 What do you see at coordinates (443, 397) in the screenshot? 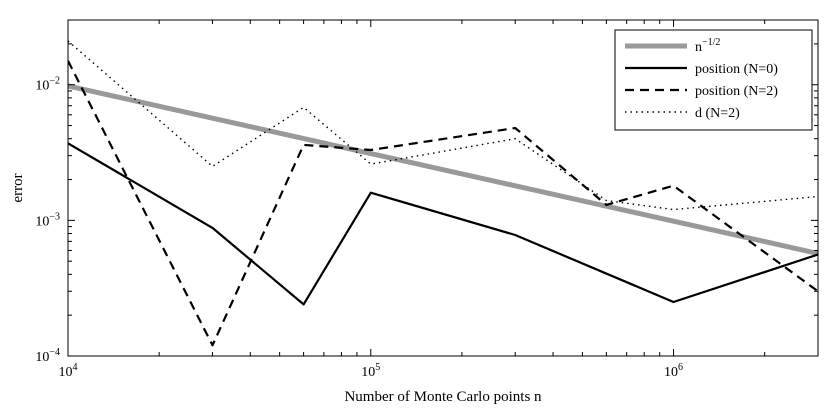
I see `x-axis-label: Number of Monte Carlo points n` at bounding box center [443, 397].